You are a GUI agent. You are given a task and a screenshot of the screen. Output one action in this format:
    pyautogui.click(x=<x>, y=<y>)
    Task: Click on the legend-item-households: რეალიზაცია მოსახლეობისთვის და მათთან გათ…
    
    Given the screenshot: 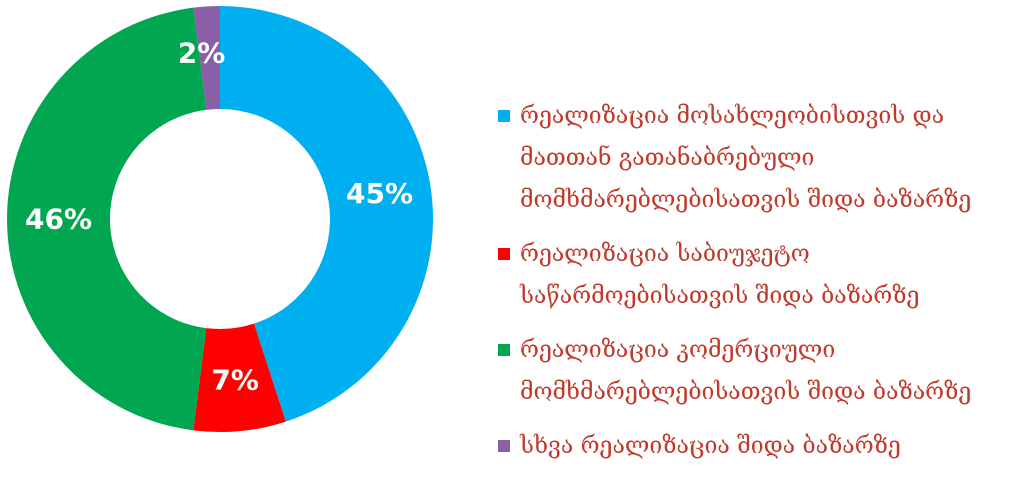 What is the action you would take?
    pyautogui.click(x=756, y=158)
    